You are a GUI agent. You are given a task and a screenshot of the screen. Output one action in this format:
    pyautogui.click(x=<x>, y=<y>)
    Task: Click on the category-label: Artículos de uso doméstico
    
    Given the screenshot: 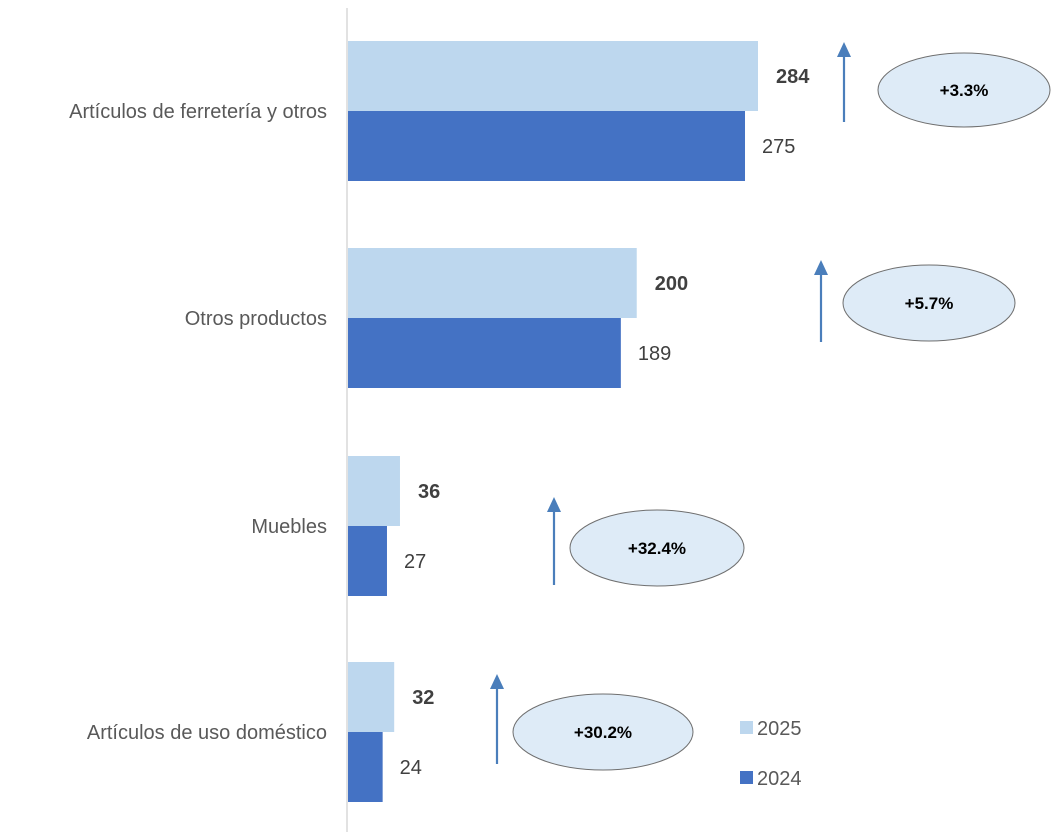 What is the action you would take?
    pyautogui.click(x=207, y=733)
    